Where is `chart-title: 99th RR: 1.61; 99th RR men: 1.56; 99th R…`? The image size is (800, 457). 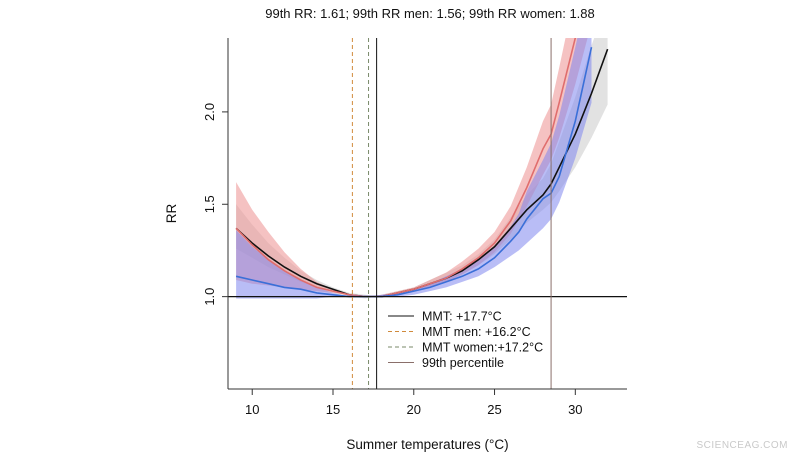 chart-title: 99th RR: 1.61; 99th RR men: 1.56; 99th R… is located at coordinates (430, 13).